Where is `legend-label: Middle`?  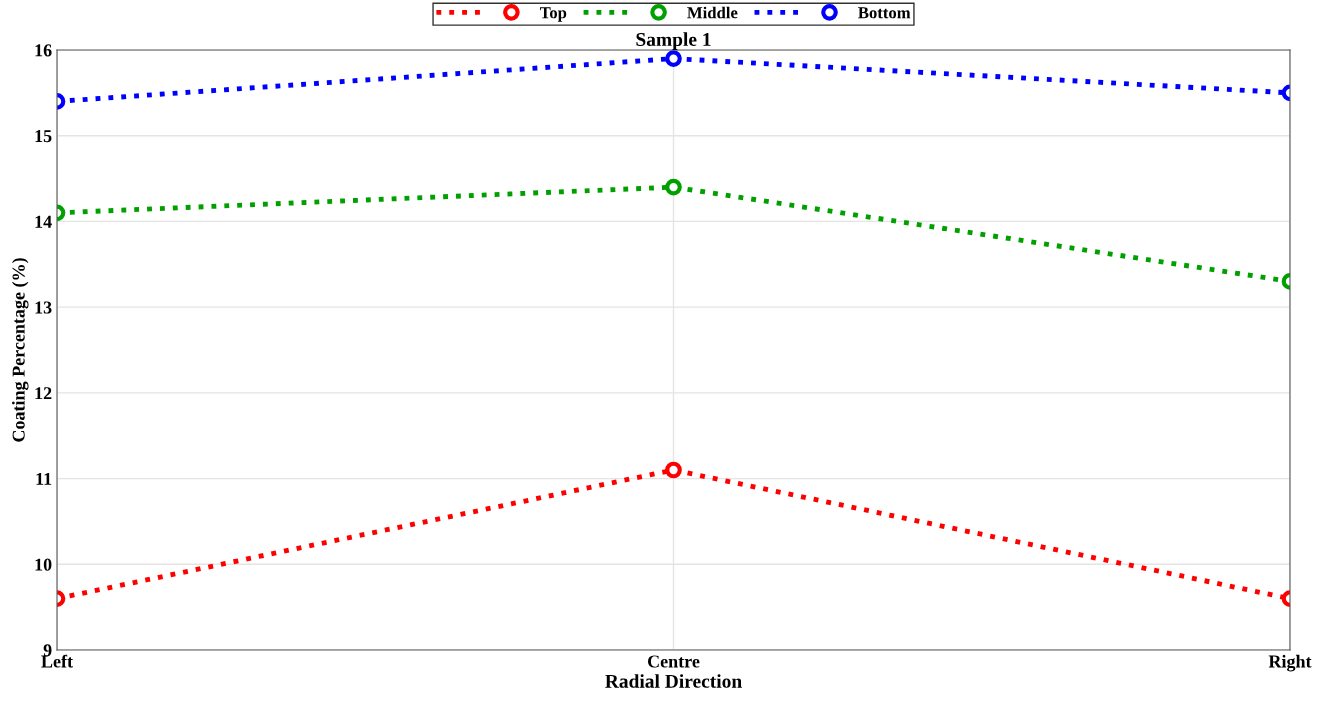
legend-label: Middle is located at coordinates (712, 12).